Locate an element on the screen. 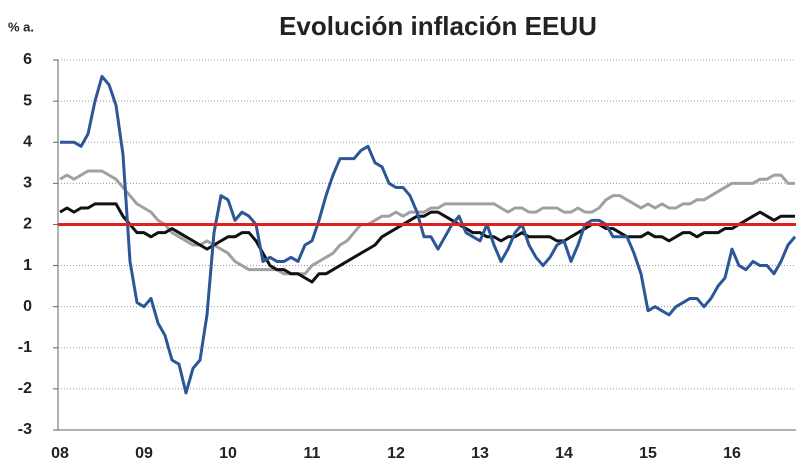 The image size is (796, 467). y-tick-label: 1 is located at coordinates (27, 265).